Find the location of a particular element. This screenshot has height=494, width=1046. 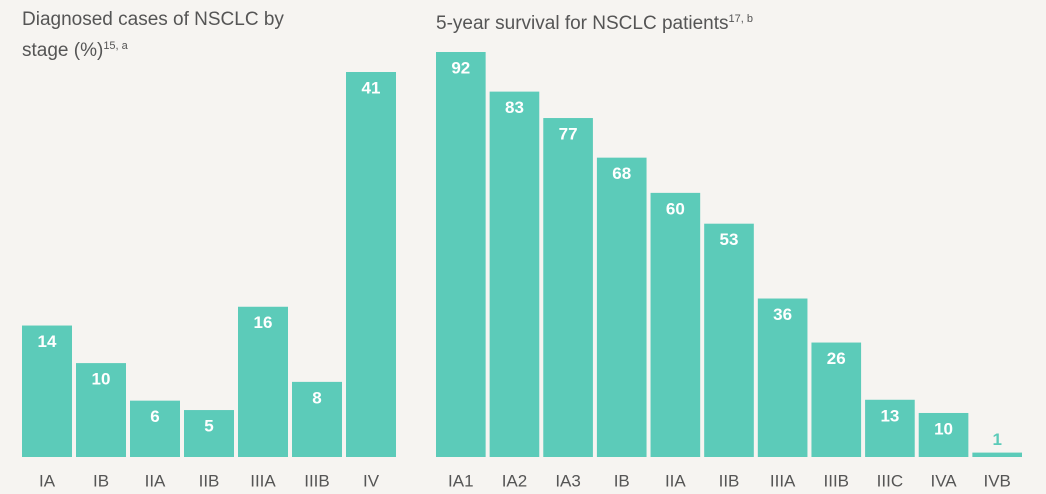

value-label: 5 is located at coordinates (208, 426).